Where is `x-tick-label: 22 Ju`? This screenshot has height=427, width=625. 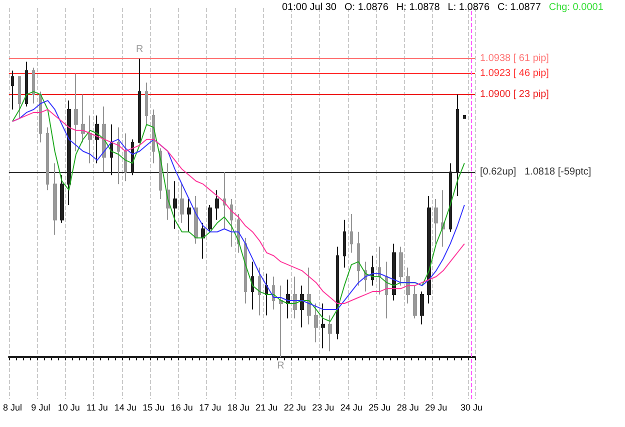
x-tick-label: 22 Ju is located at coordinates (295, 407).